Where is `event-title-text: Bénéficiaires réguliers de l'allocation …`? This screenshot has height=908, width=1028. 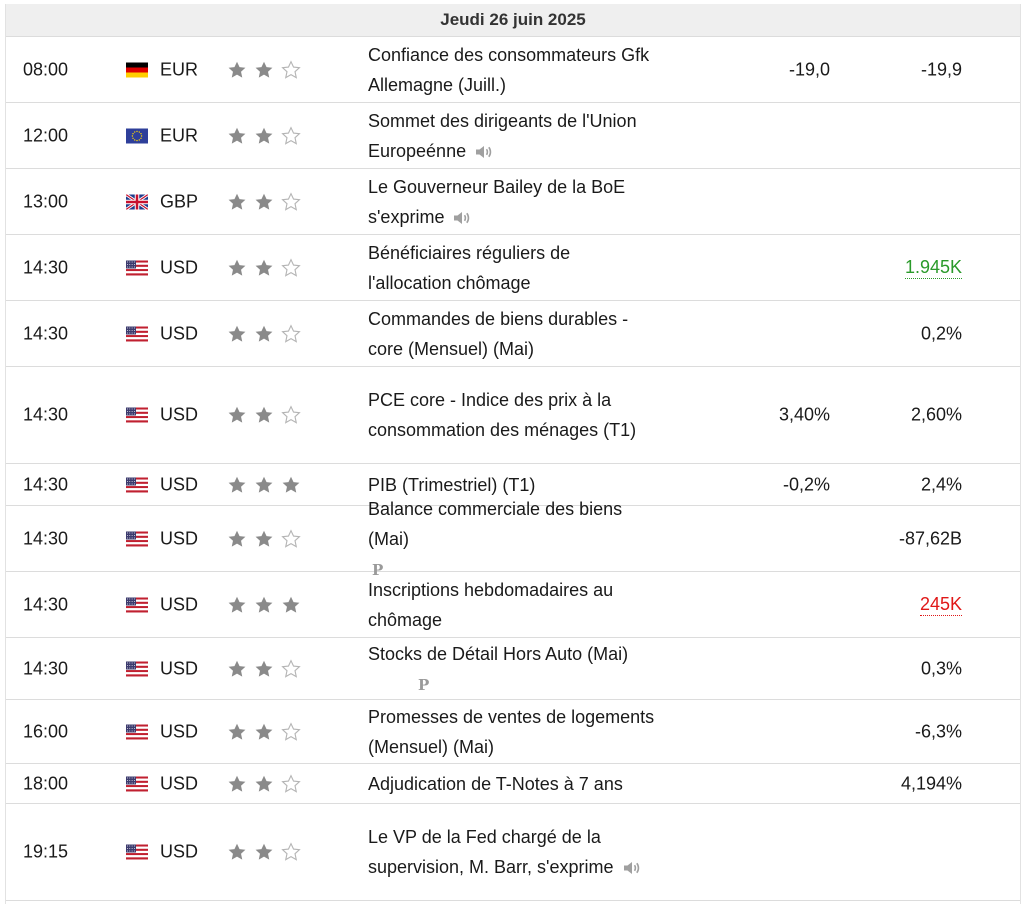 event-title-text: Bénéficiaires réguliers de l'allocation … is located at coordinates (469, 267).